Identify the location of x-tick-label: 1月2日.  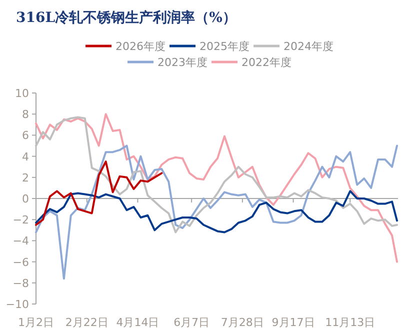
(36, 322).